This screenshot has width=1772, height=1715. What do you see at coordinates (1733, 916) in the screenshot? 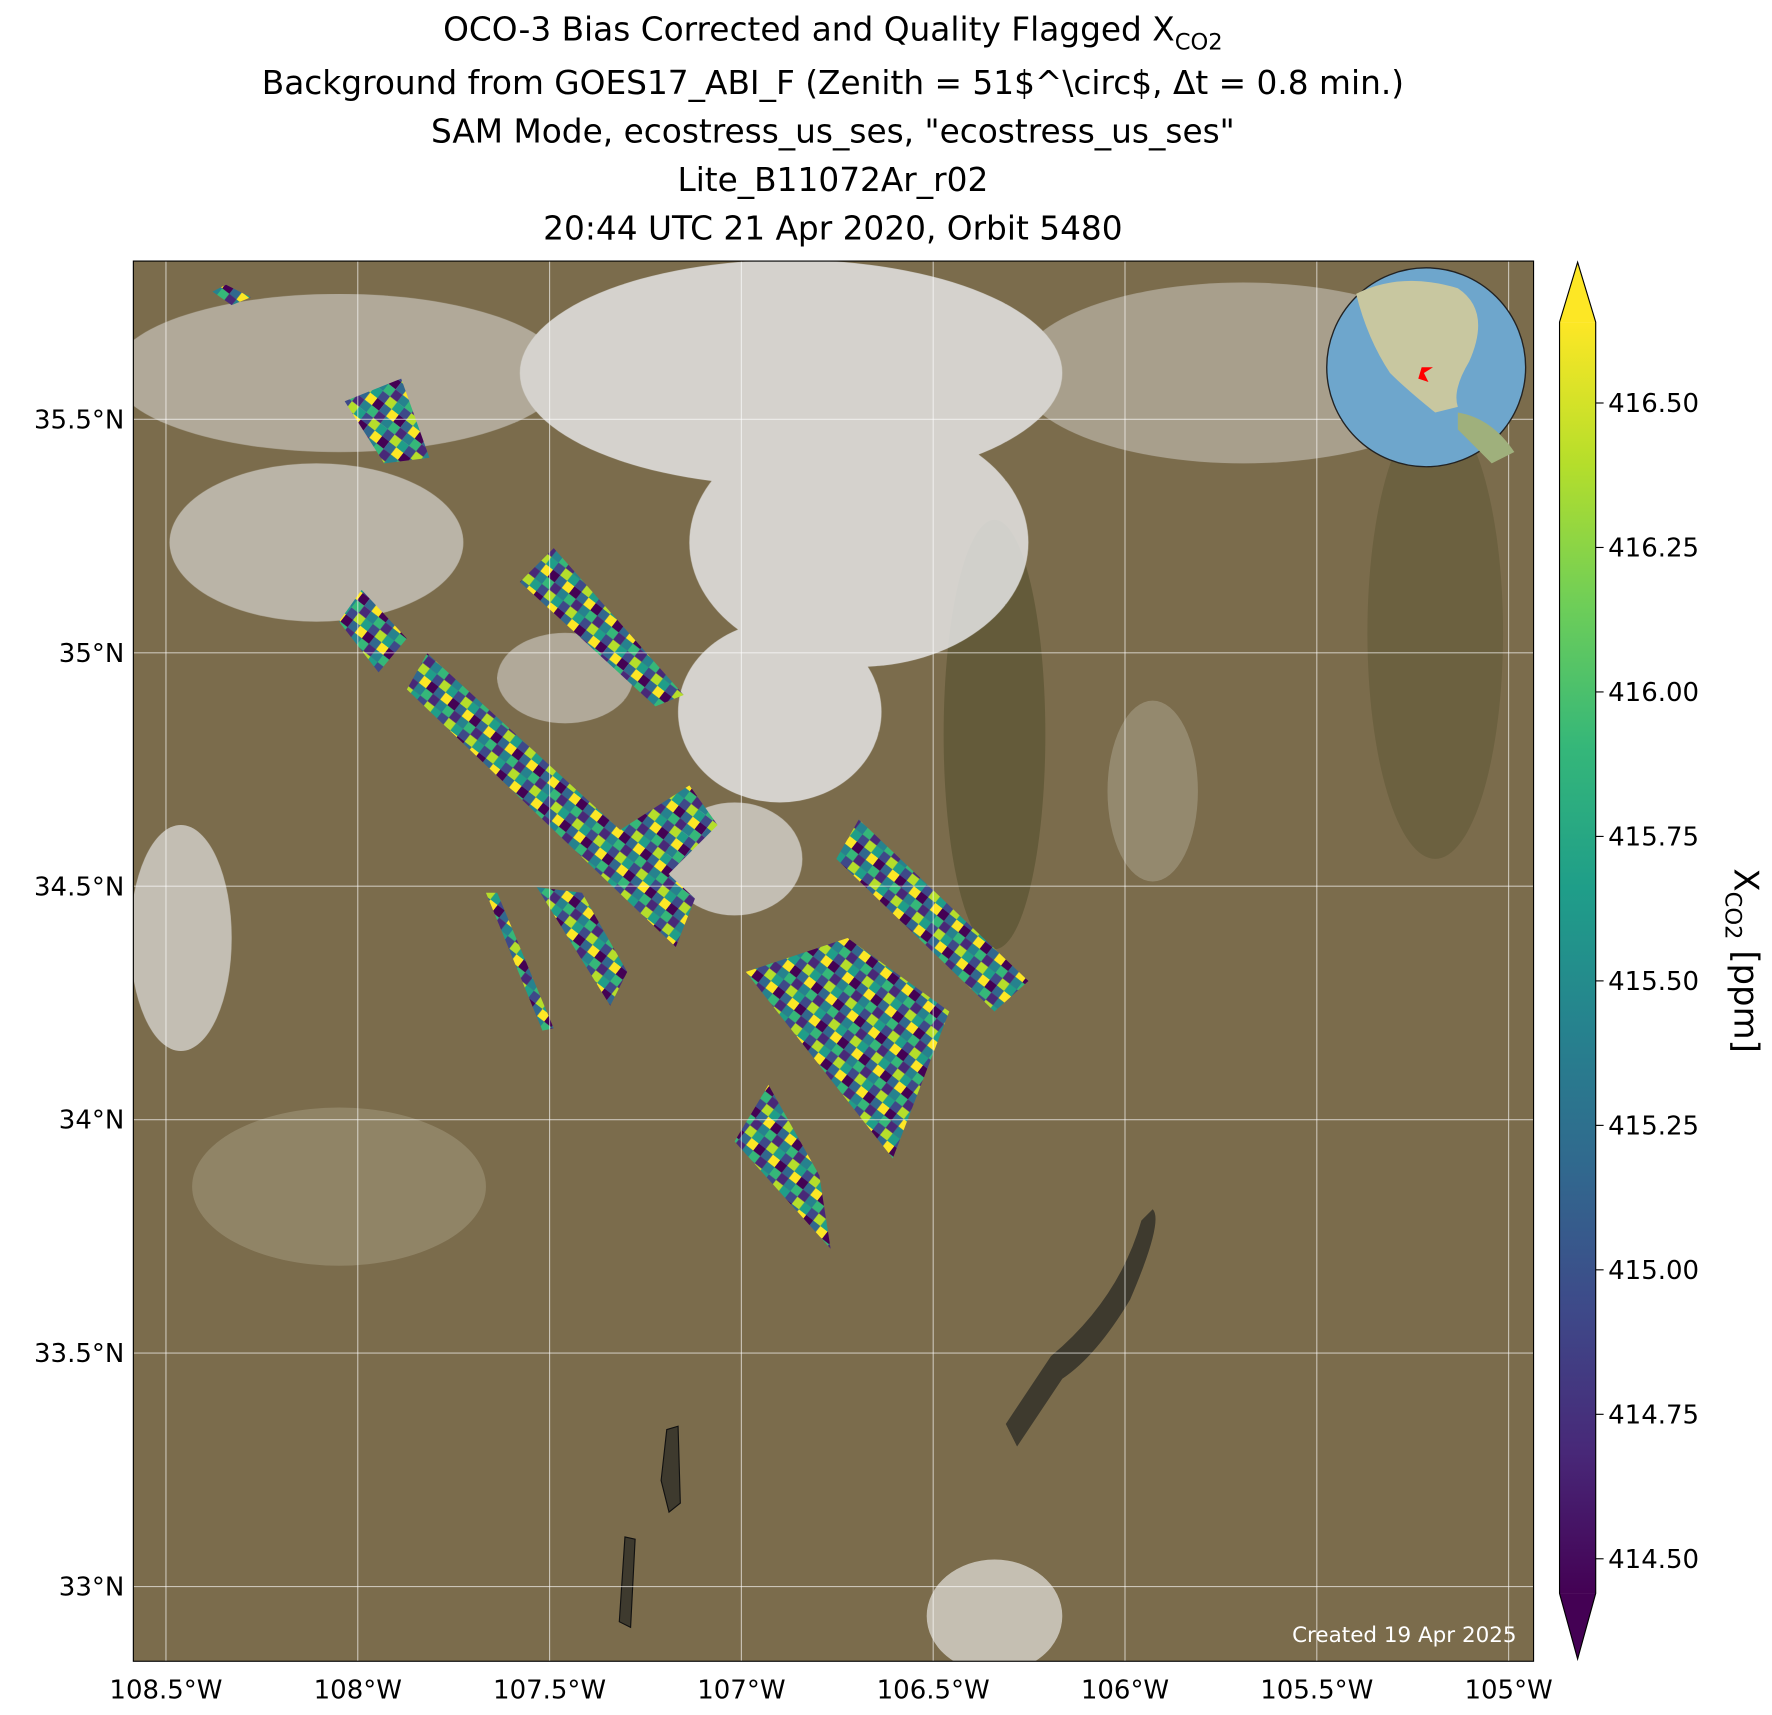
I see `colorbar-label-subscript: CO2` at bounding box center [1733, 916].